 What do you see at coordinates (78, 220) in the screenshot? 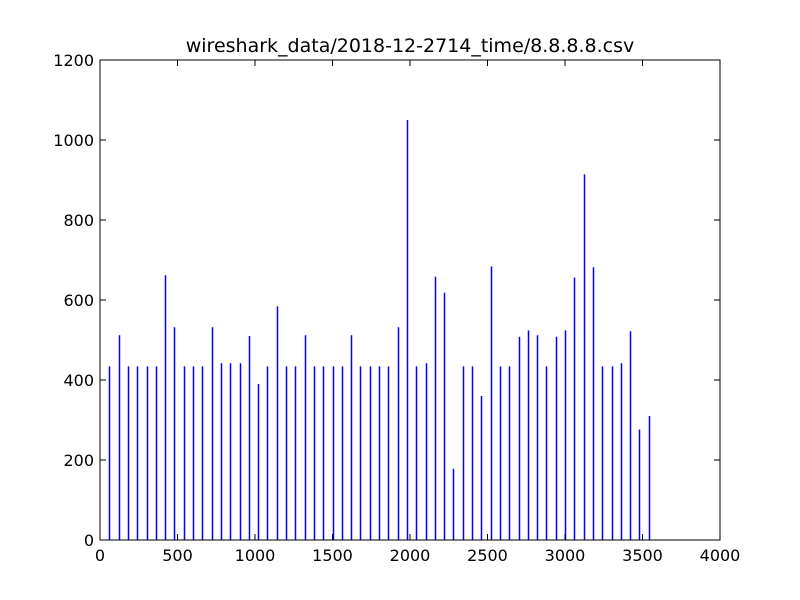
I see `y-tick-label: 800` at bounding box center [78, 220].